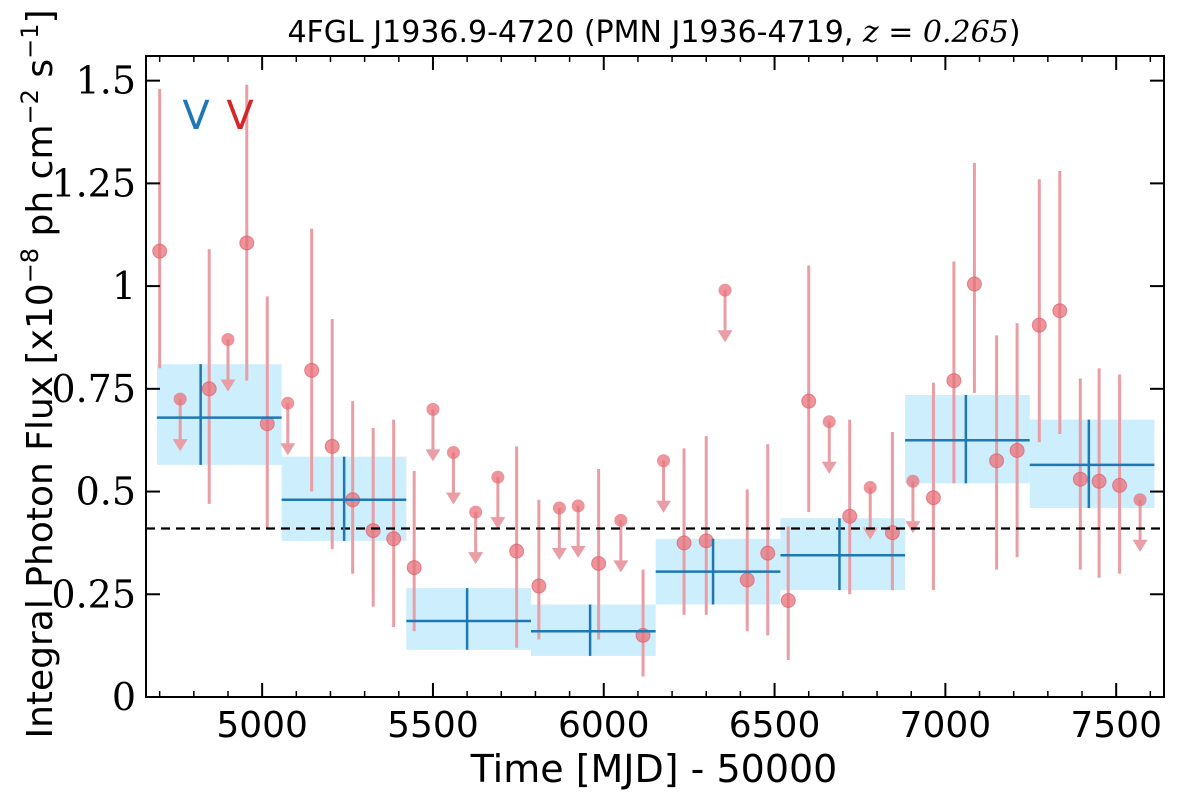 Image resolution: width=1200 pixels, height=800 pixels. Describe the element at coordinates (1116, 725) in the screenshot. I see `x-tick-label-5: 7500` at that location.